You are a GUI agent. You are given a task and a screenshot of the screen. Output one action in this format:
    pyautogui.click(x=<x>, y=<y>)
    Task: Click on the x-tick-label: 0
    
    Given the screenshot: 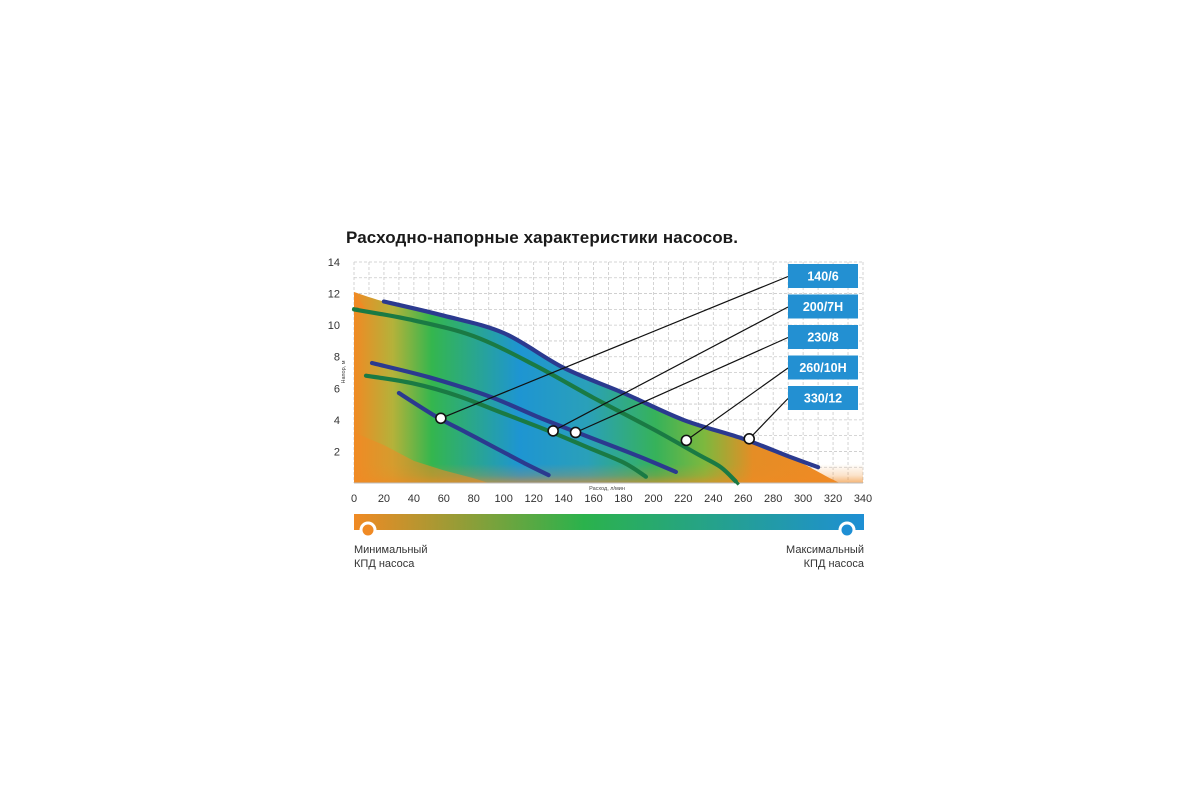 What is the action you would take?
    pyautogui.click(x=354, y=499)
    